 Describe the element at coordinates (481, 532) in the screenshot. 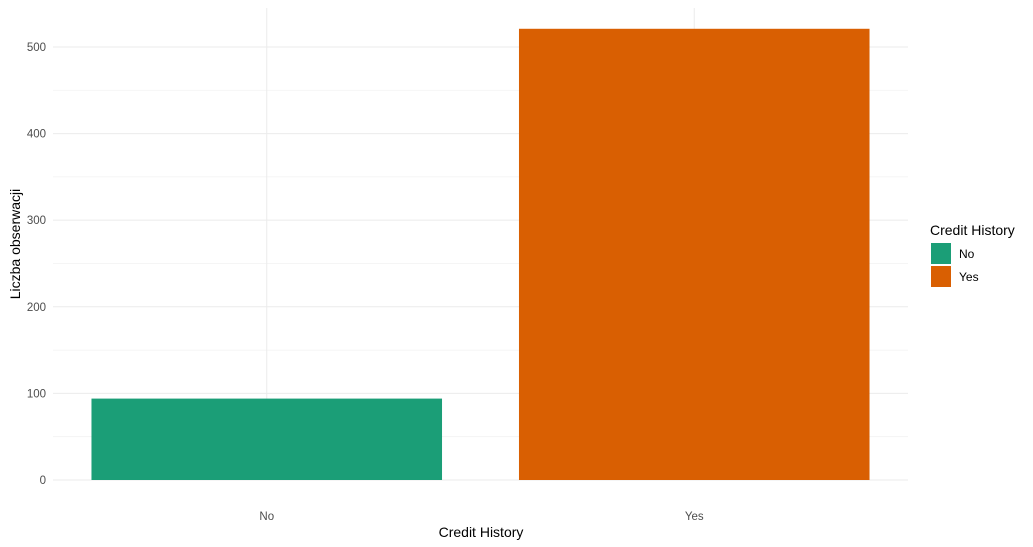

I see `x-axis-title: Credit History` at that location.